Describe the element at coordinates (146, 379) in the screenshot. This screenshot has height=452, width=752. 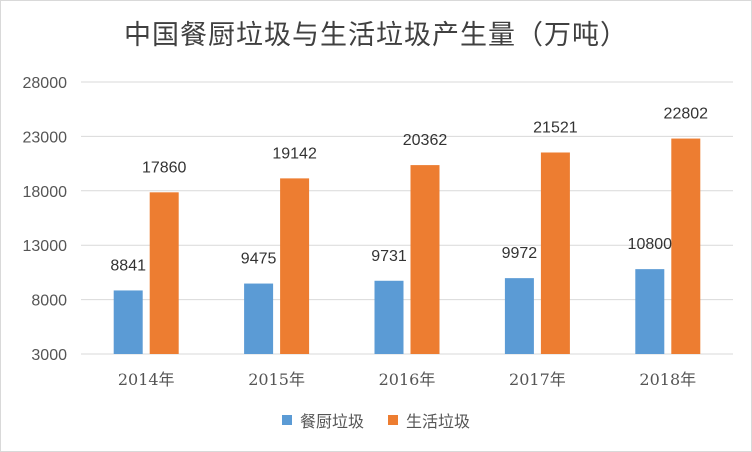
I see `x-tick-label-0: 2014年` at that location.